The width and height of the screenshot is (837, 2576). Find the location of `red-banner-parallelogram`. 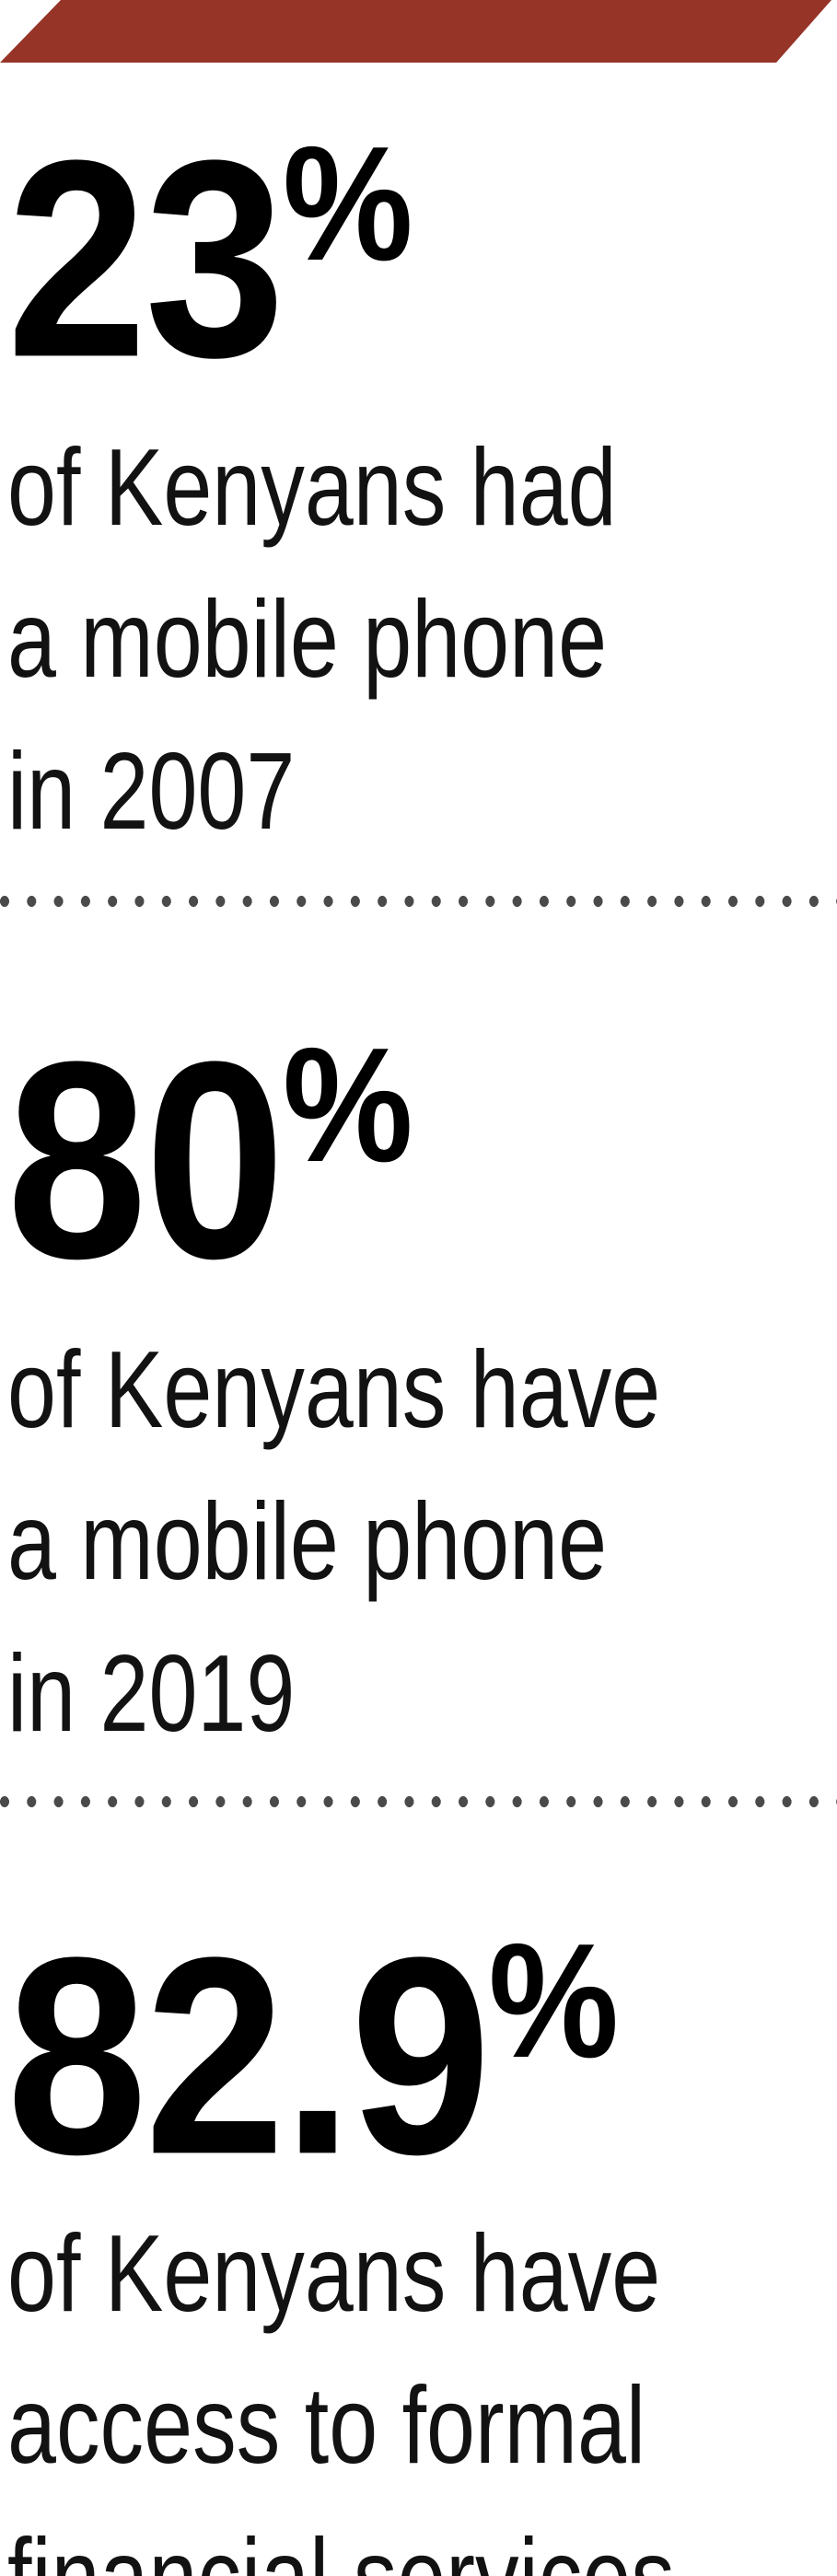

red-banner-parallelogram is located at coordinates (415, 31).